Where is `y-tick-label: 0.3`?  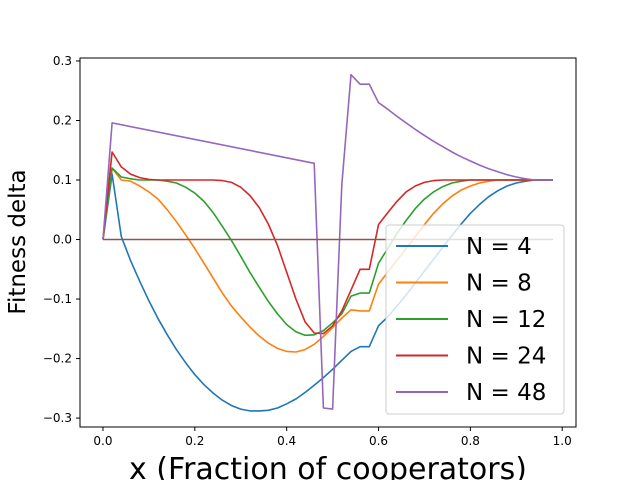
y-tick-label: 0.3 is located at coordinates (62, 61).